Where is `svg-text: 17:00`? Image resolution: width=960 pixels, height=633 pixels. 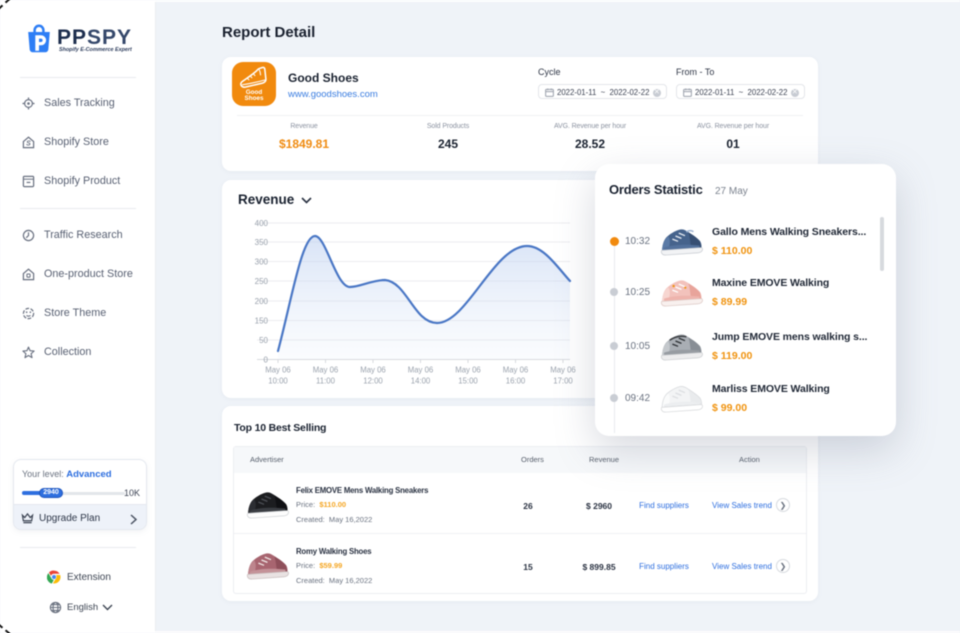
svg-text: 17:00 is located at coordinates (563, 381).